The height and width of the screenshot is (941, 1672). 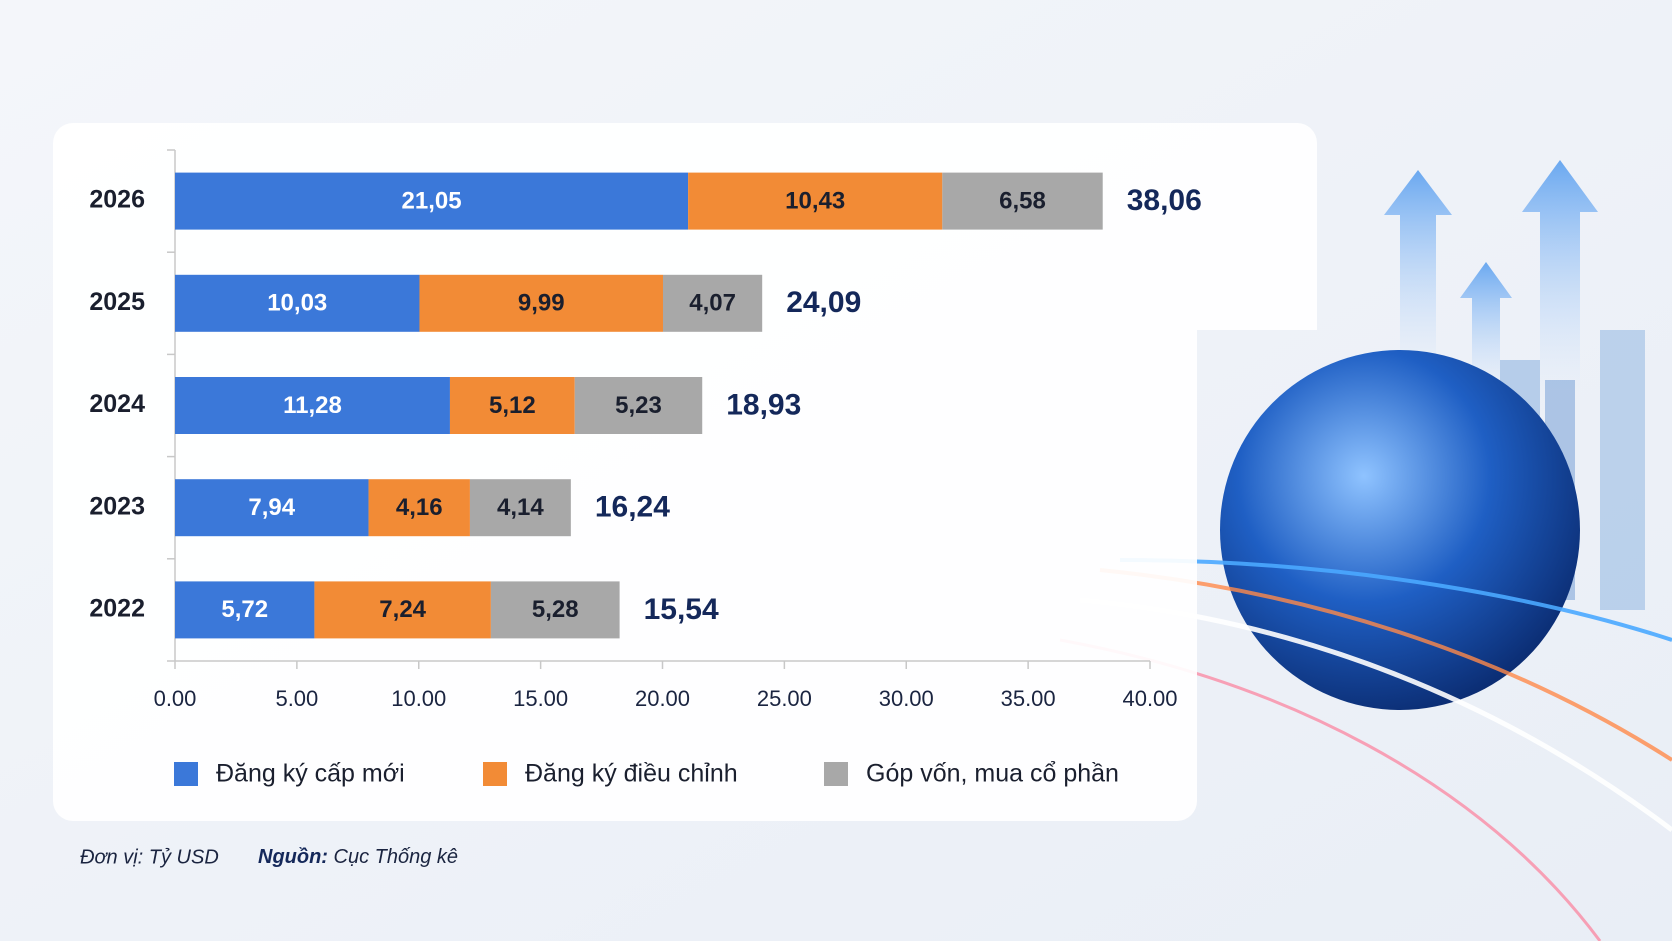 I want to click on x-tick-label: 0.00, so click(x=175, y=698).